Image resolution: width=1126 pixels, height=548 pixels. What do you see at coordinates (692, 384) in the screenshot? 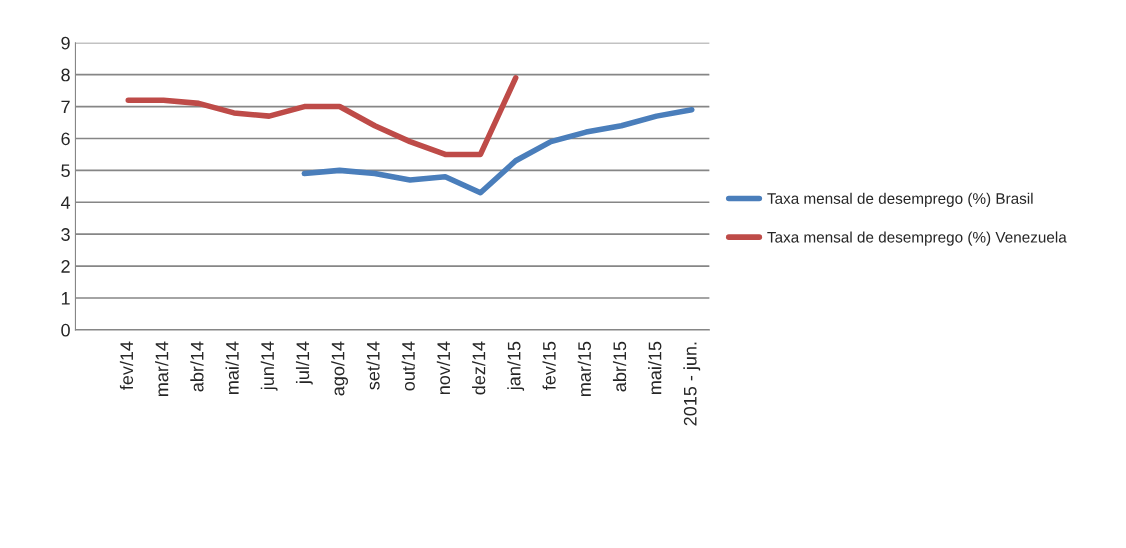
I see `x-tick-label: 2015 - jun.` at bounding box center [692, 384].